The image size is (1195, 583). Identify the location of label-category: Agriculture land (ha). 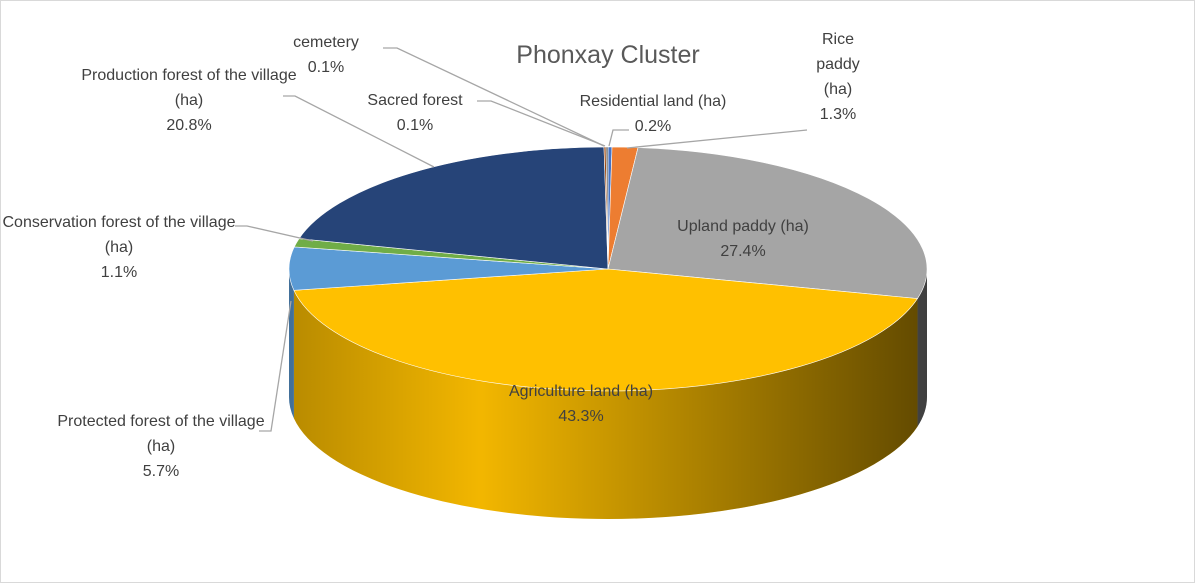
(581, 391).